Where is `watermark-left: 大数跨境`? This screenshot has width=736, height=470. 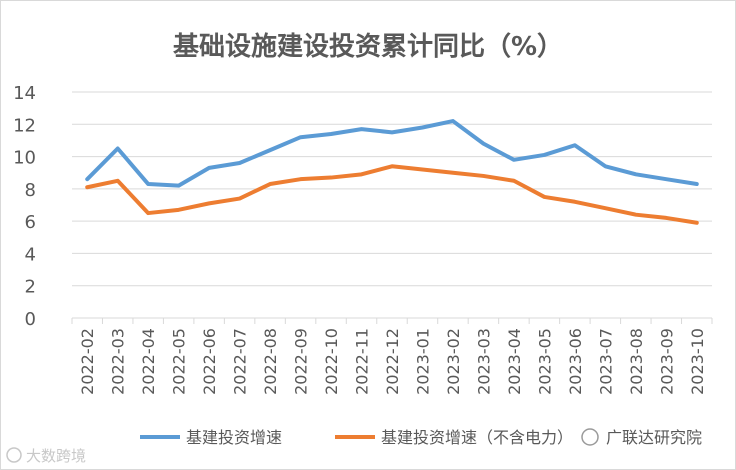 watermark-left: 大数跨境 is located at coordinates (46, 456).